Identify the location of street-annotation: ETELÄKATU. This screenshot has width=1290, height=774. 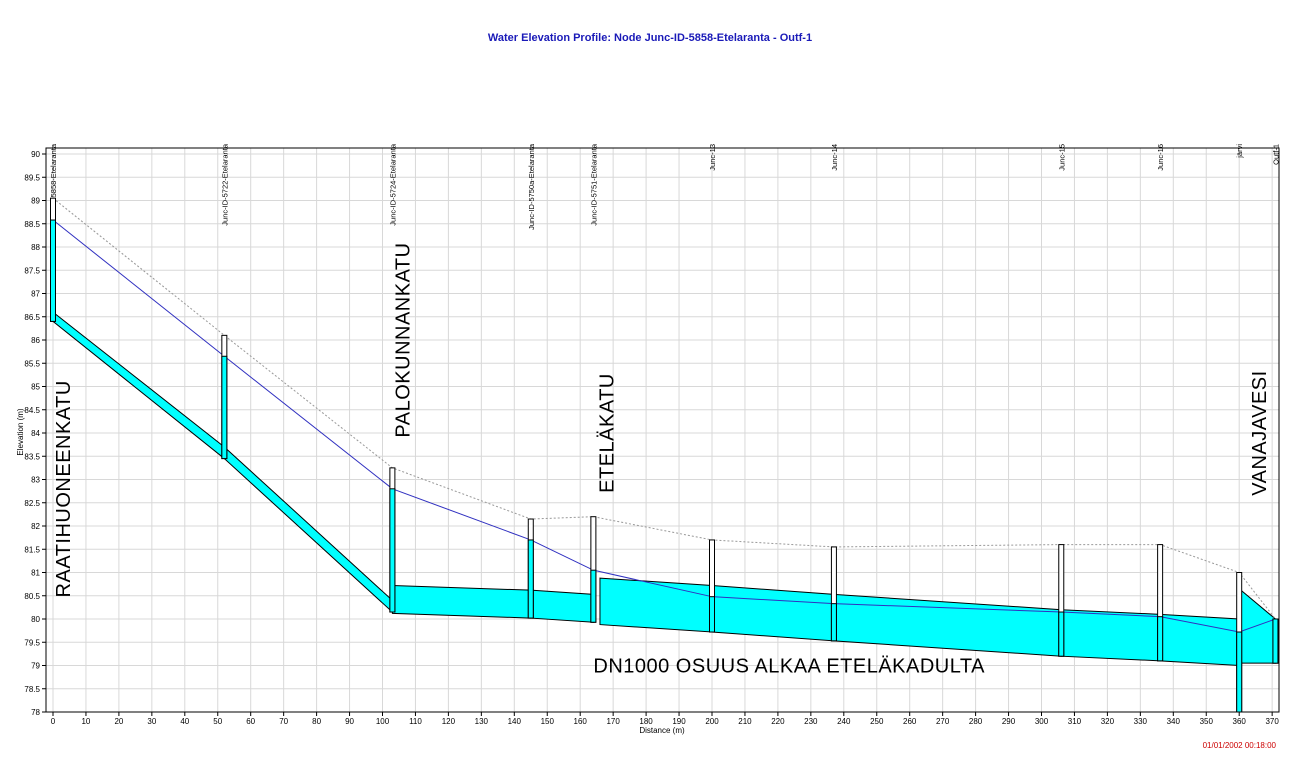
(608, 433).